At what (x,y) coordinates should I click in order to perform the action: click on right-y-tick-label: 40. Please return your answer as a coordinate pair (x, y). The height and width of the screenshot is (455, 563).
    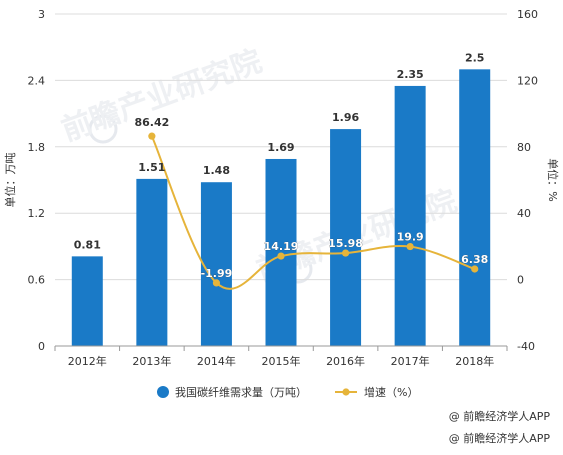
    Looking at the image, I should click on (524, 213).